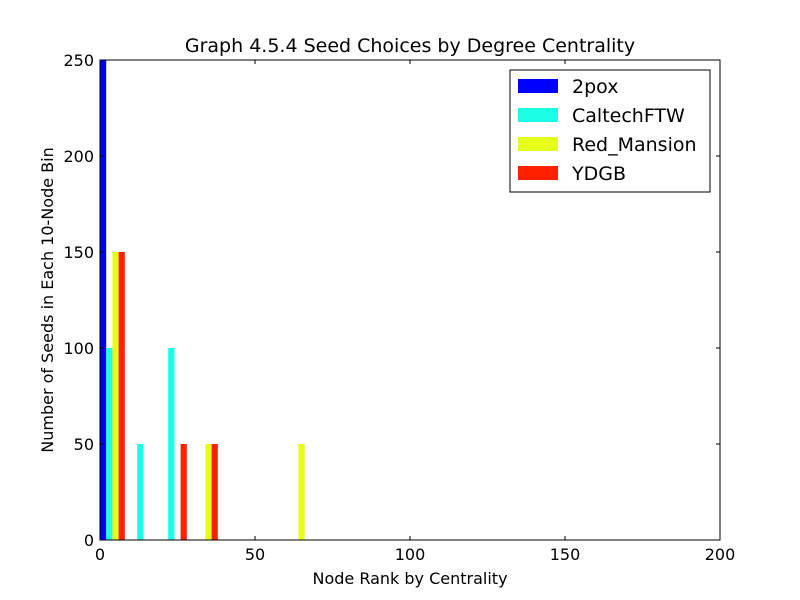  What do you see at coordinates (565, 554) in the screenshot?
I see `x-tick-label: 150` at bounding box center [565, 554].